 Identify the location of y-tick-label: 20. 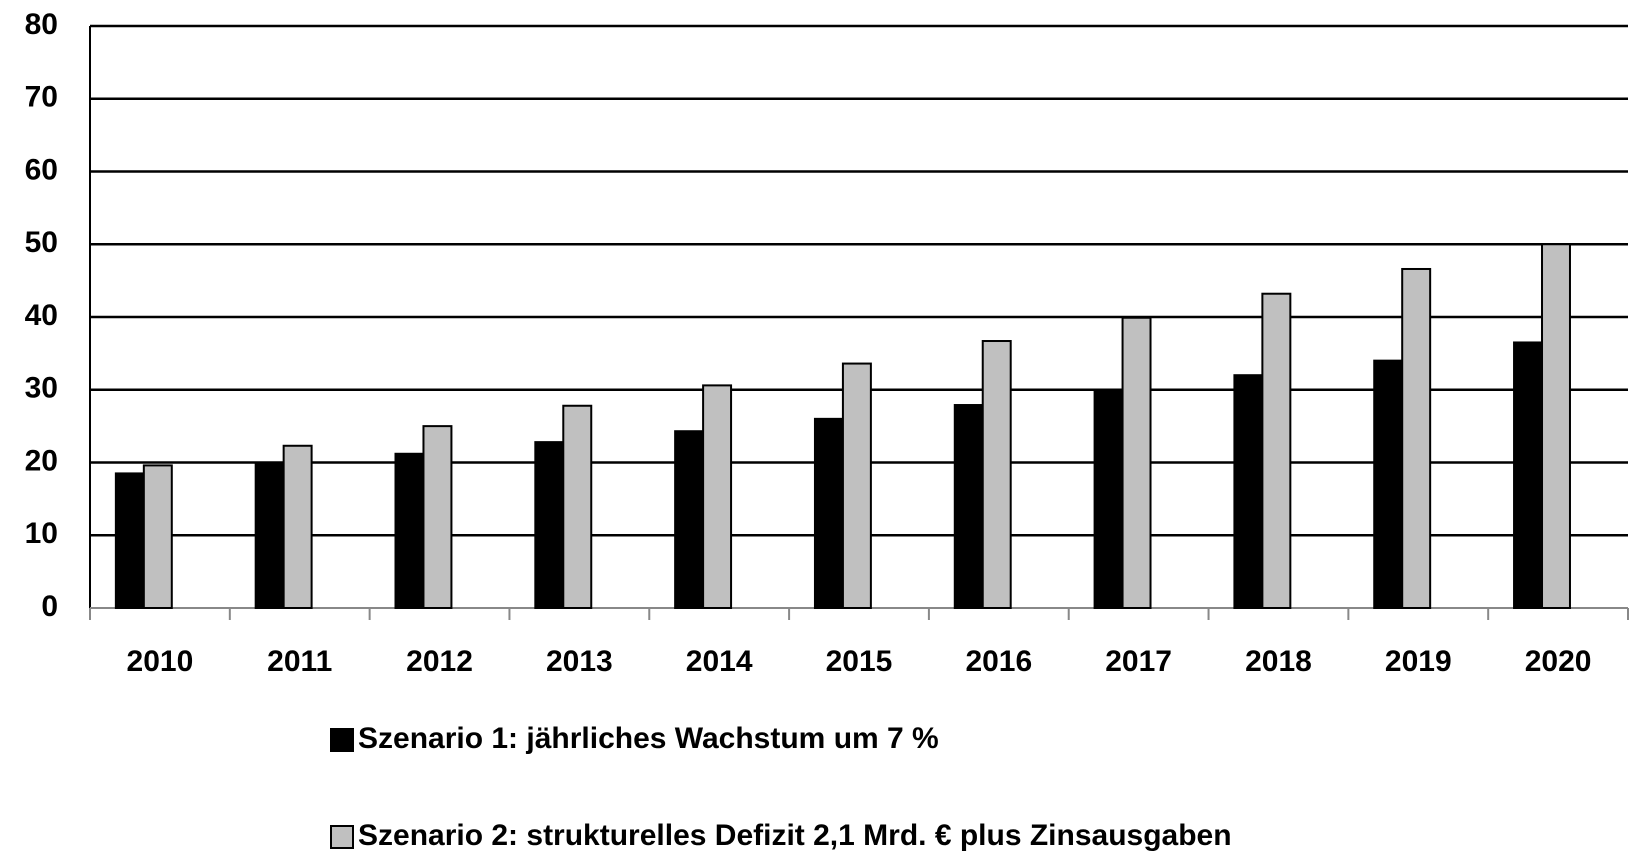
(41, 460).